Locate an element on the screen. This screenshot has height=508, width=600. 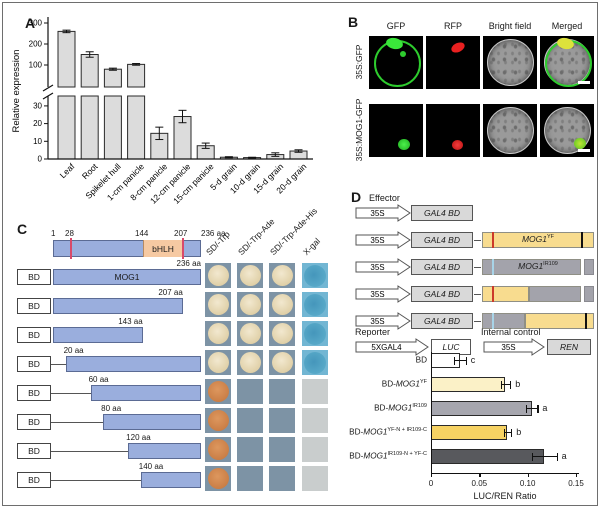
gal4bd-box: GAL4 BD is located at coordinates (442, 294).